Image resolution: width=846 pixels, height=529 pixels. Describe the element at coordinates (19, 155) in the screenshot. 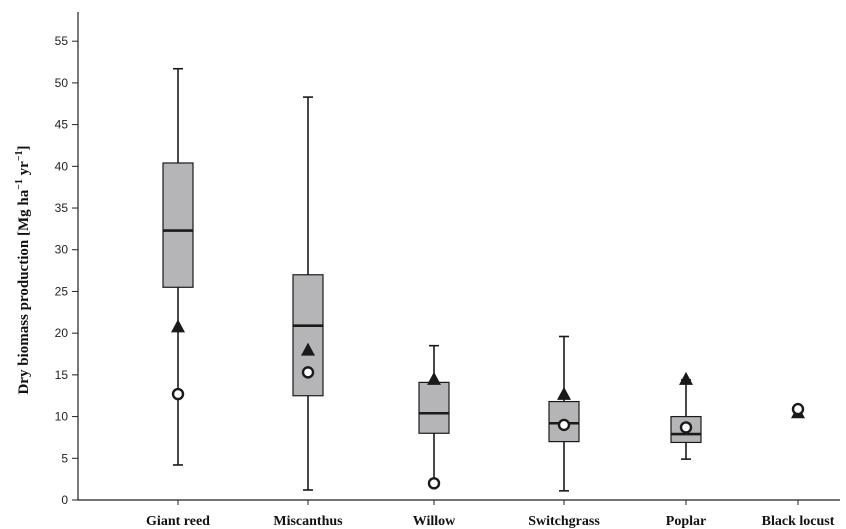

I see `y-axis-title-sup2: −1` at that location.